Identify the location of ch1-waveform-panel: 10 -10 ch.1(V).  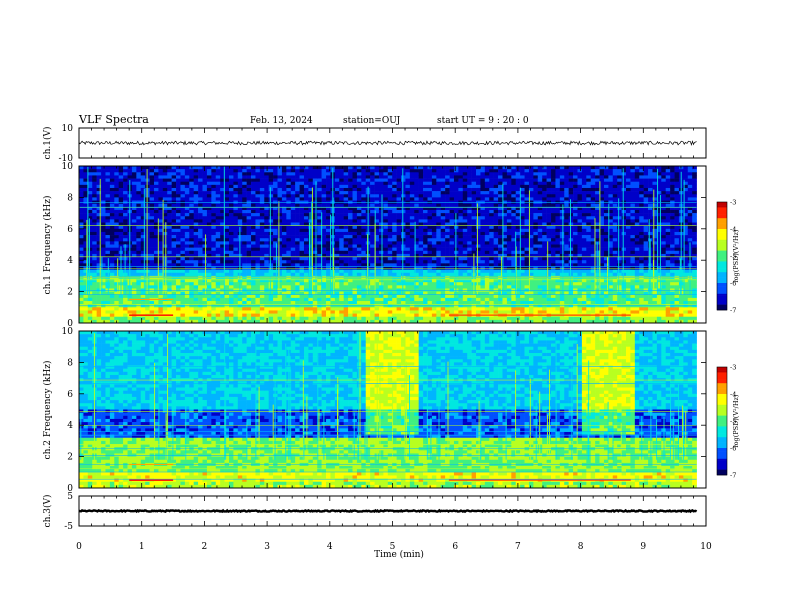
(374, 144).